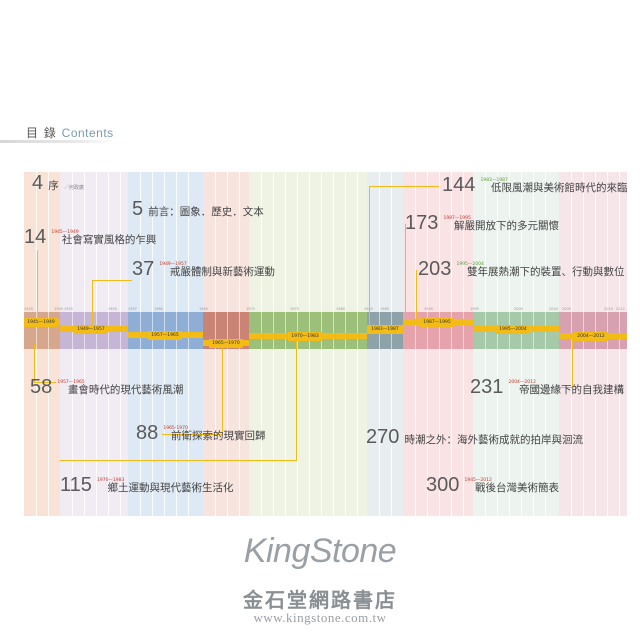 The width and height of the screenshot is (640, 640). What do you see at coordinates (173, 264) in the screenshot?
I see `entry-period: 1949—1957` at bounding box center [173, 264].